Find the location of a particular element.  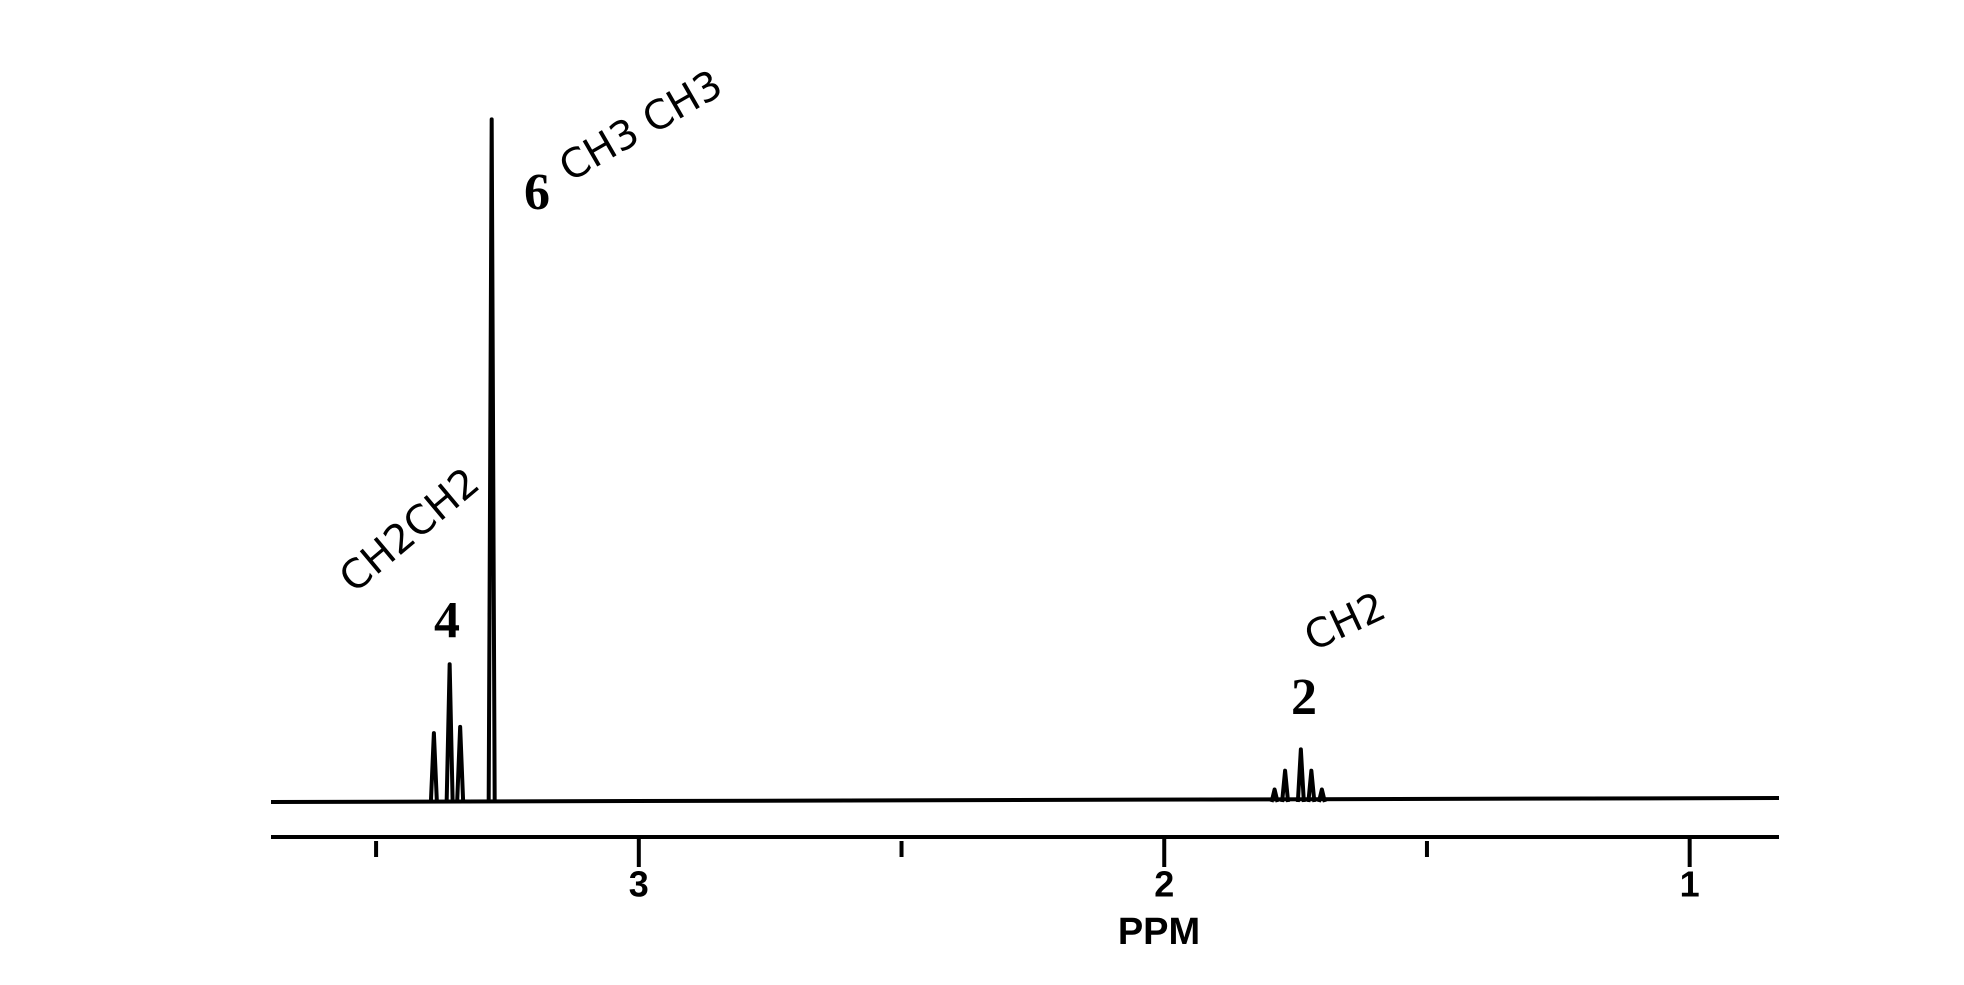

spectrum-baseline is located at coordinates (1025, 800).